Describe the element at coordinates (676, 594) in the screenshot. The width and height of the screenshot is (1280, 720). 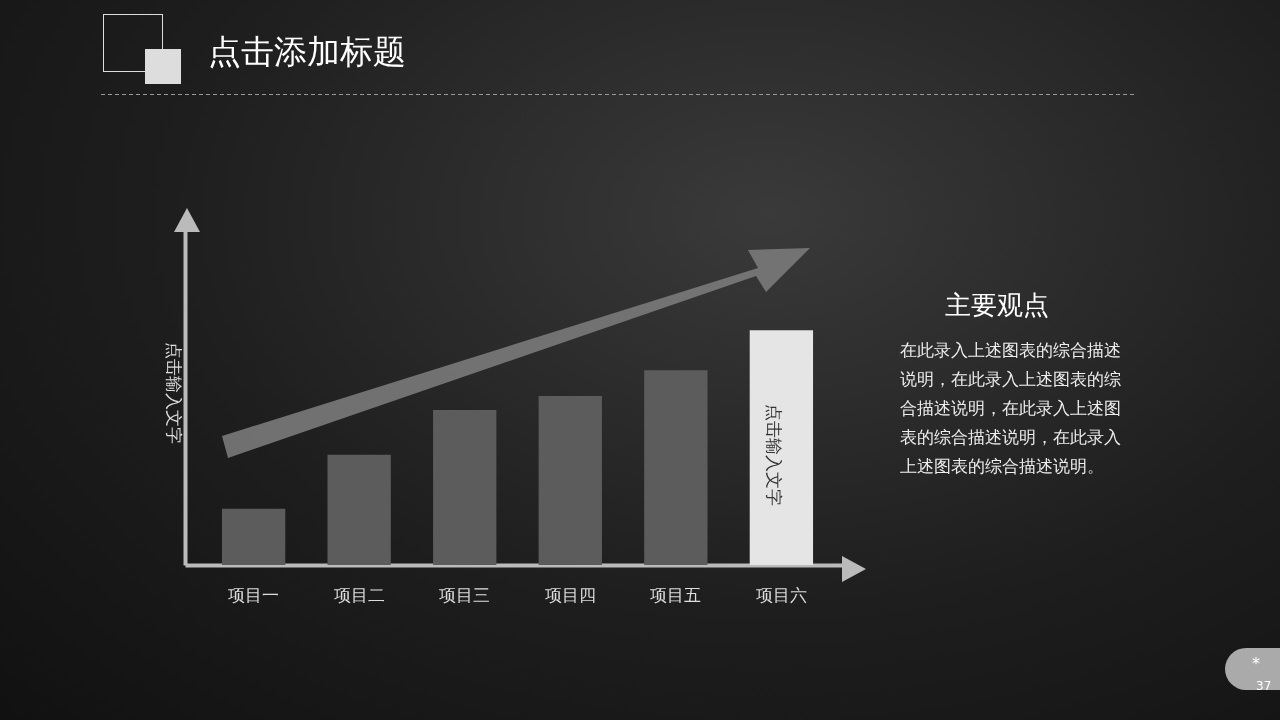
I see `x-tick-label: 项目五` at that location.